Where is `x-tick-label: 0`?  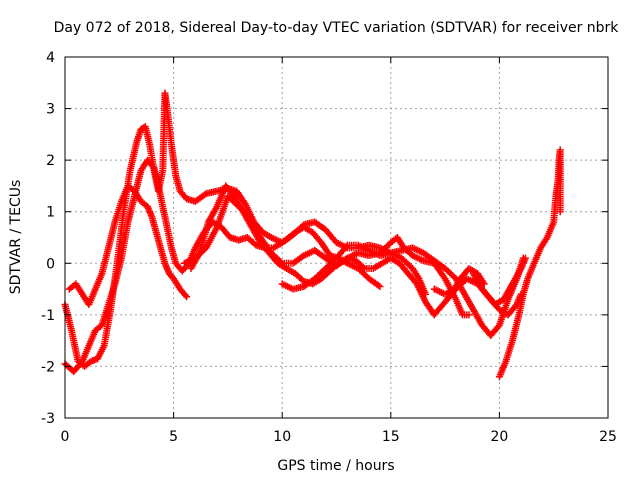
x-tick-label: 0 is located at coordinates (65, 437).